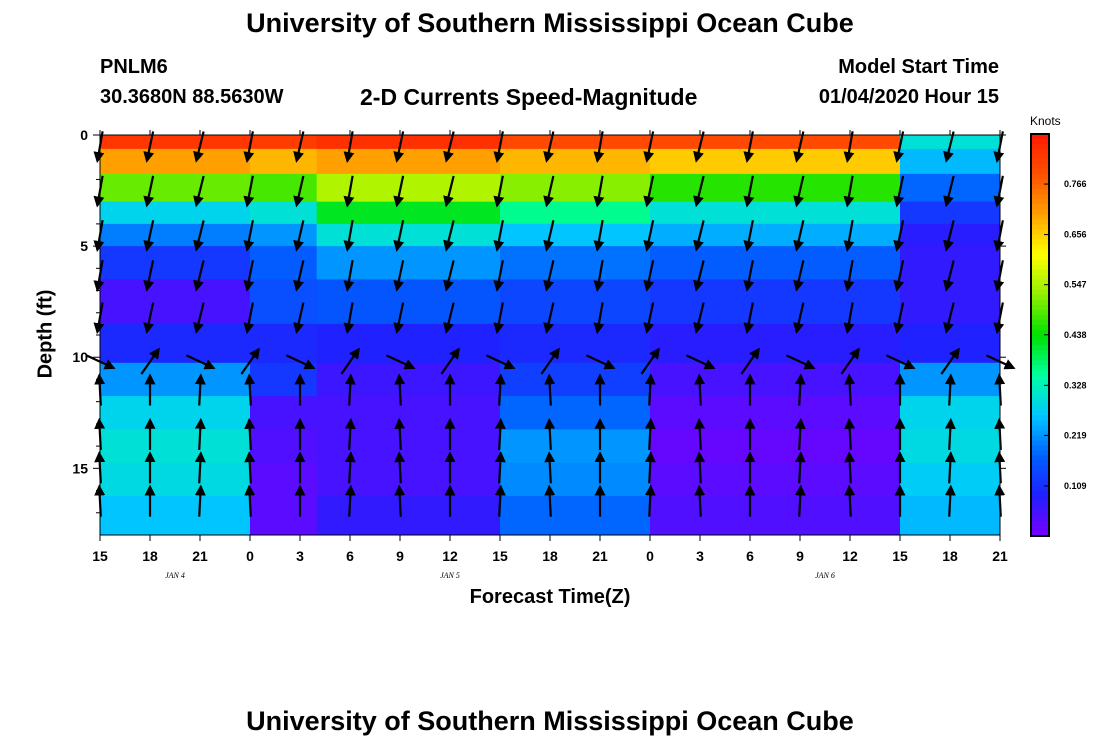 The height and width of the screenshot is (750, 1100). What do you see at coordinates (350, 556) in the screenshot?
I see `x-tick-label: 6` at bounding box center [350, 556].